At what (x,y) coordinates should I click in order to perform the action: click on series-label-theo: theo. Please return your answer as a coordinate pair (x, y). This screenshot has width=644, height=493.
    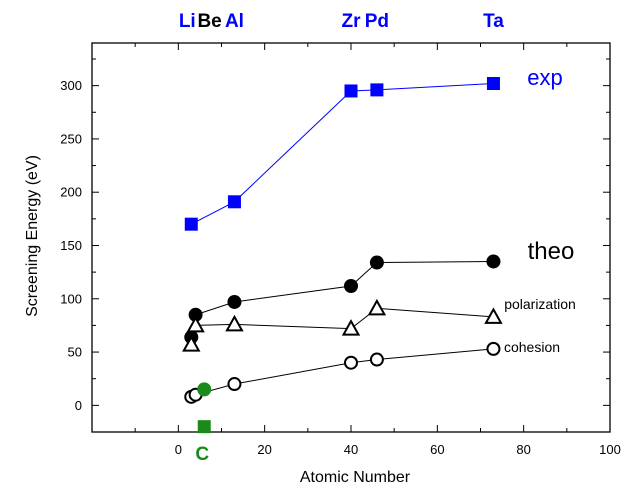
    Looking at the image, I should click on (551, 251).